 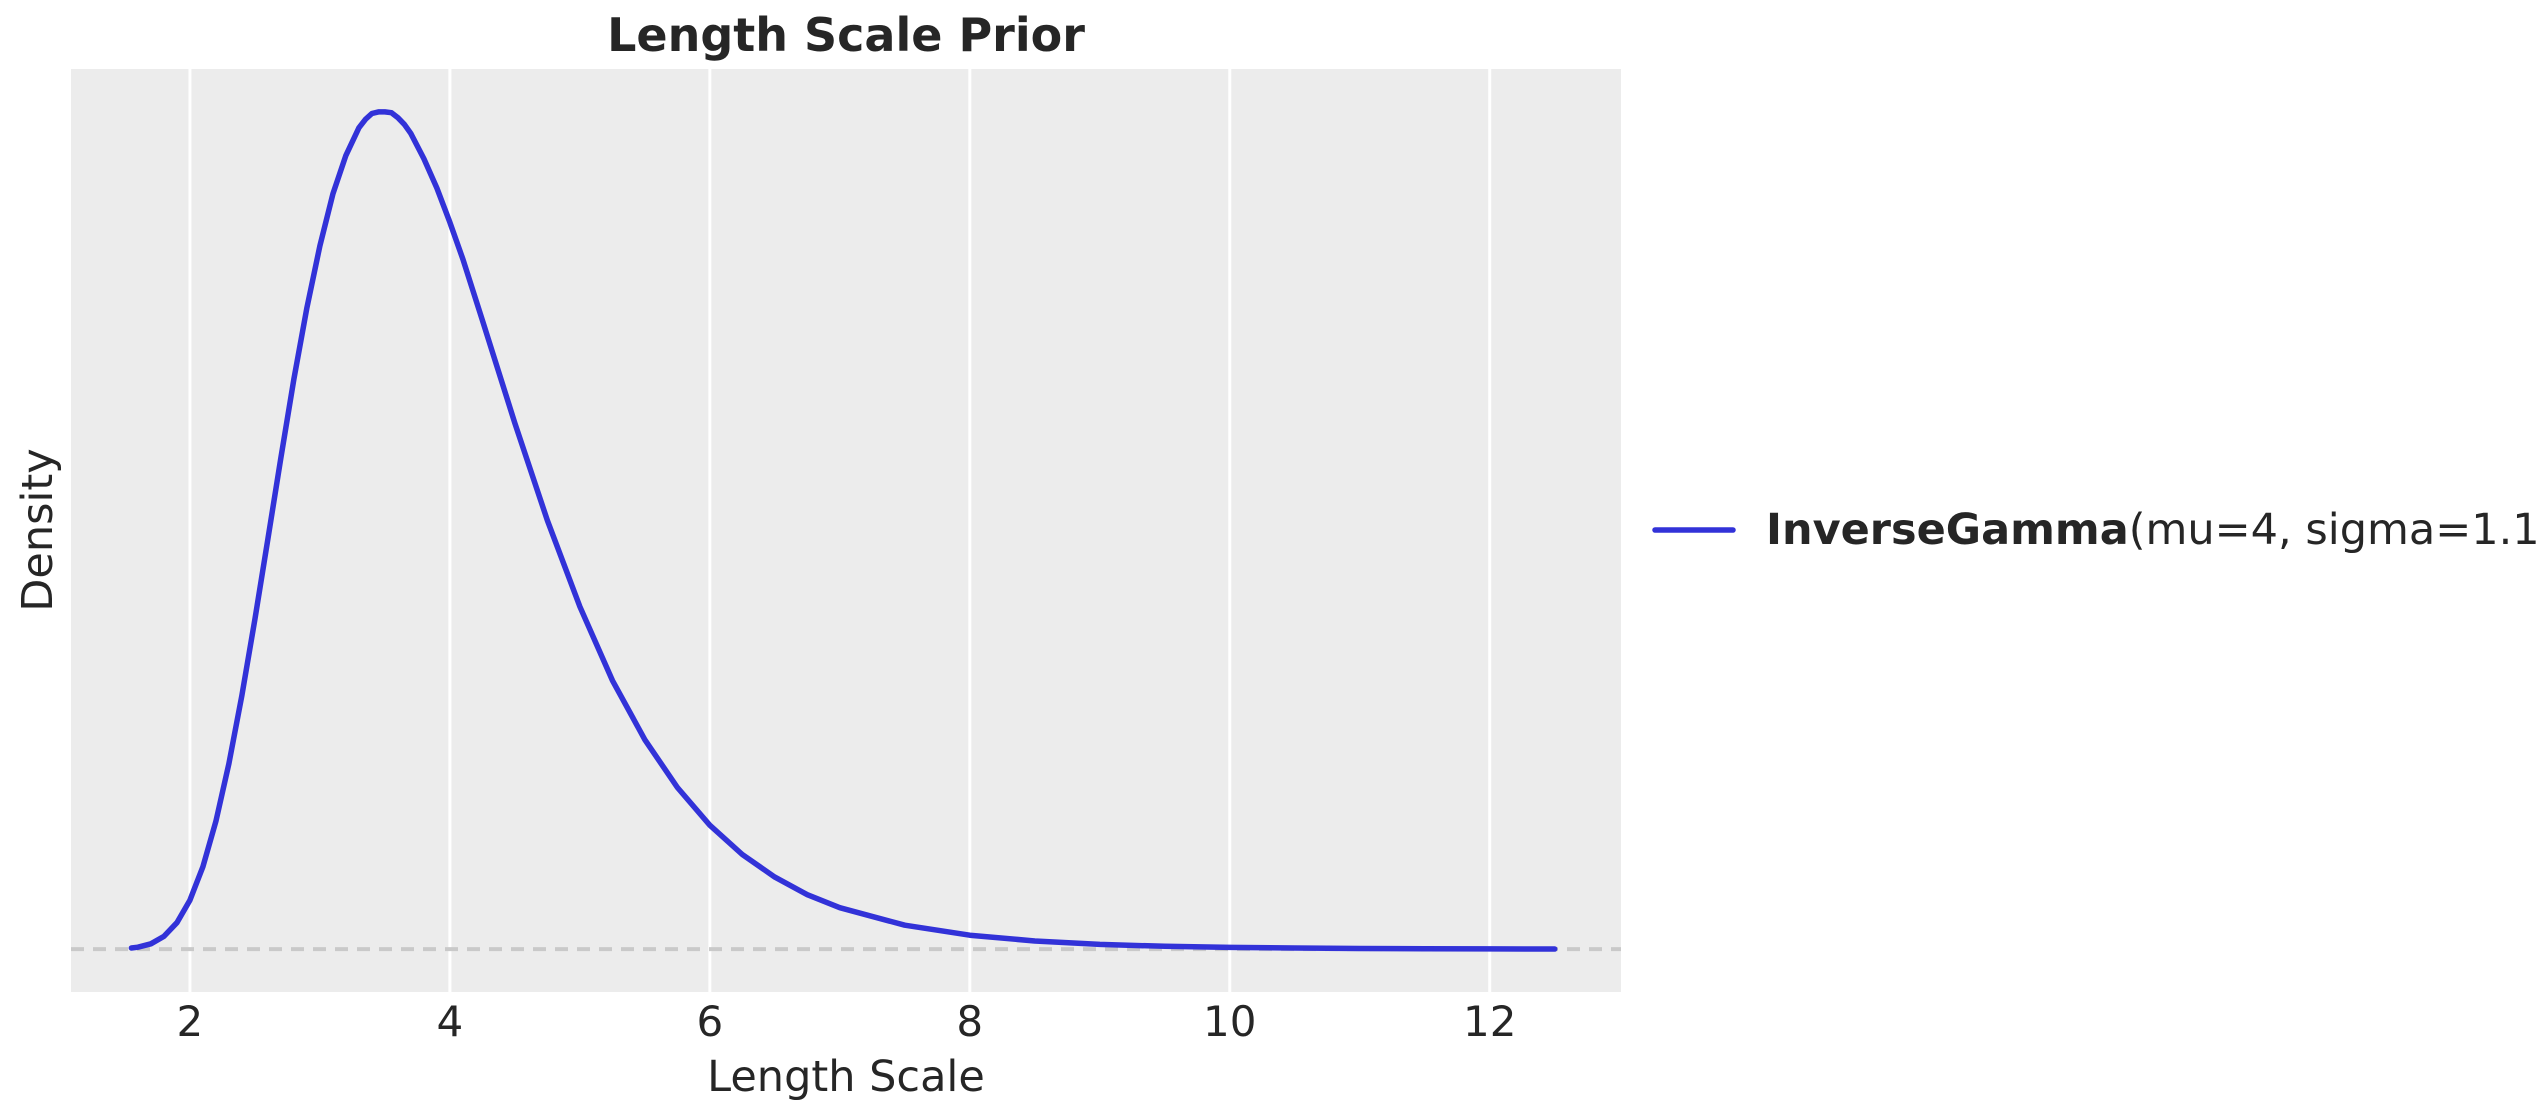 What do you see at coordinates (1230, 1021) in the screenshot?
I see `x-tick-label-10: 10` at bounding box center [1230, 1021].